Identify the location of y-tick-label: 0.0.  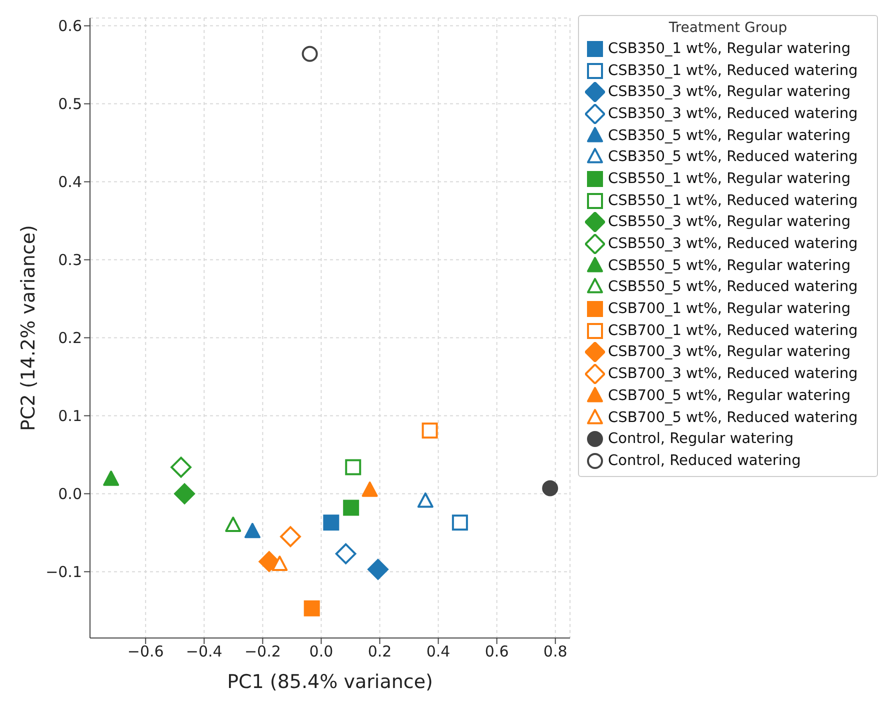
(70, 494).